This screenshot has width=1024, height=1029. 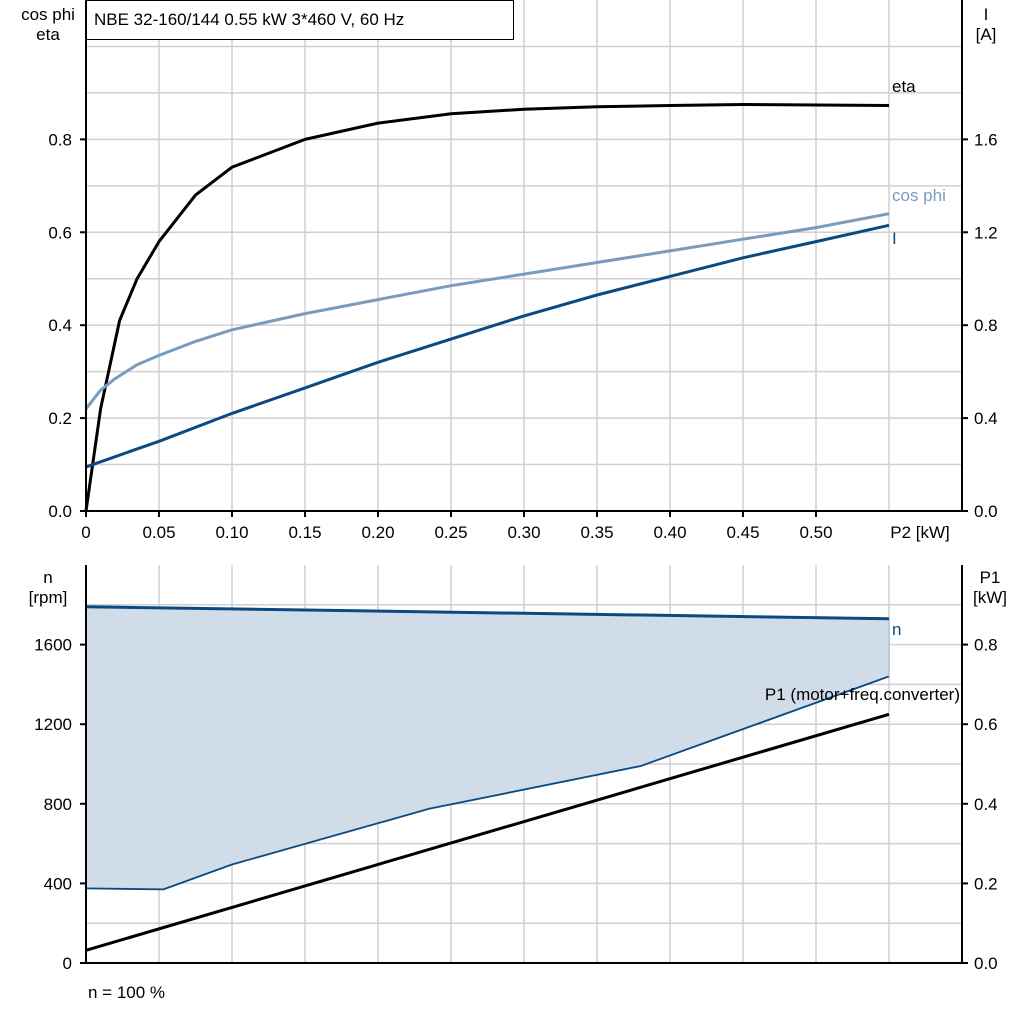 What do you see at coordinates (904, 86) in the screenshot?
I see `label-eta: eta` at bounding box center [904, 86].